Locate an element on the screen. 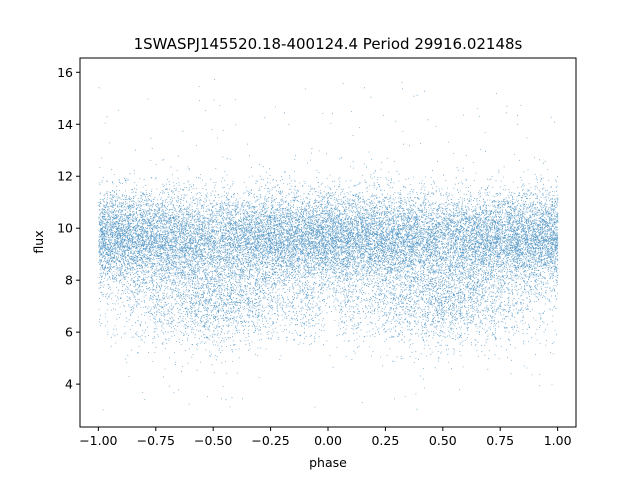  x-axis: −1.00 −0.75 −0.50 −0.25 0.00 0.25 0.50 0.75 1.00 is located at coordinates (325, 437).